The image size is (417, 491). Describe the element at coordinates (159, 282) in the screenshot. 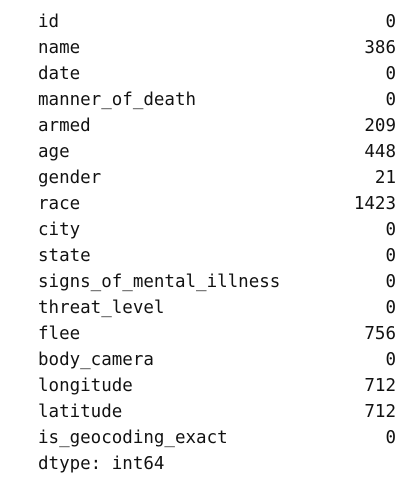

I see `series-index-label: signs_of_mental_illness` at that location.